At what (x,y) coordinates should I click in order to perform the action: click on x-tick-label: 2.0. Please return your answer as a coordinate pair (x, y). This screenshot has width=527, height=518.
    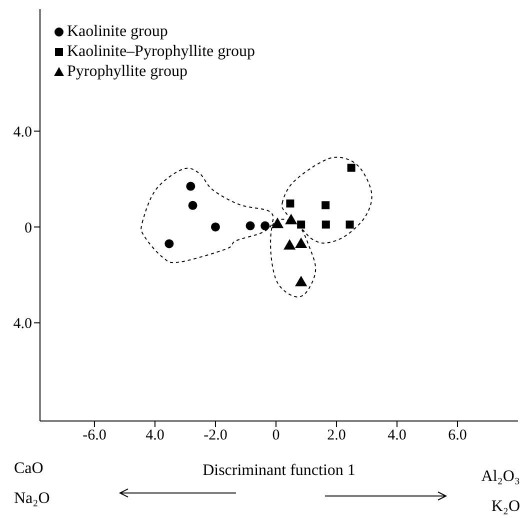
    Looking at the image, I should click on (336, 436).